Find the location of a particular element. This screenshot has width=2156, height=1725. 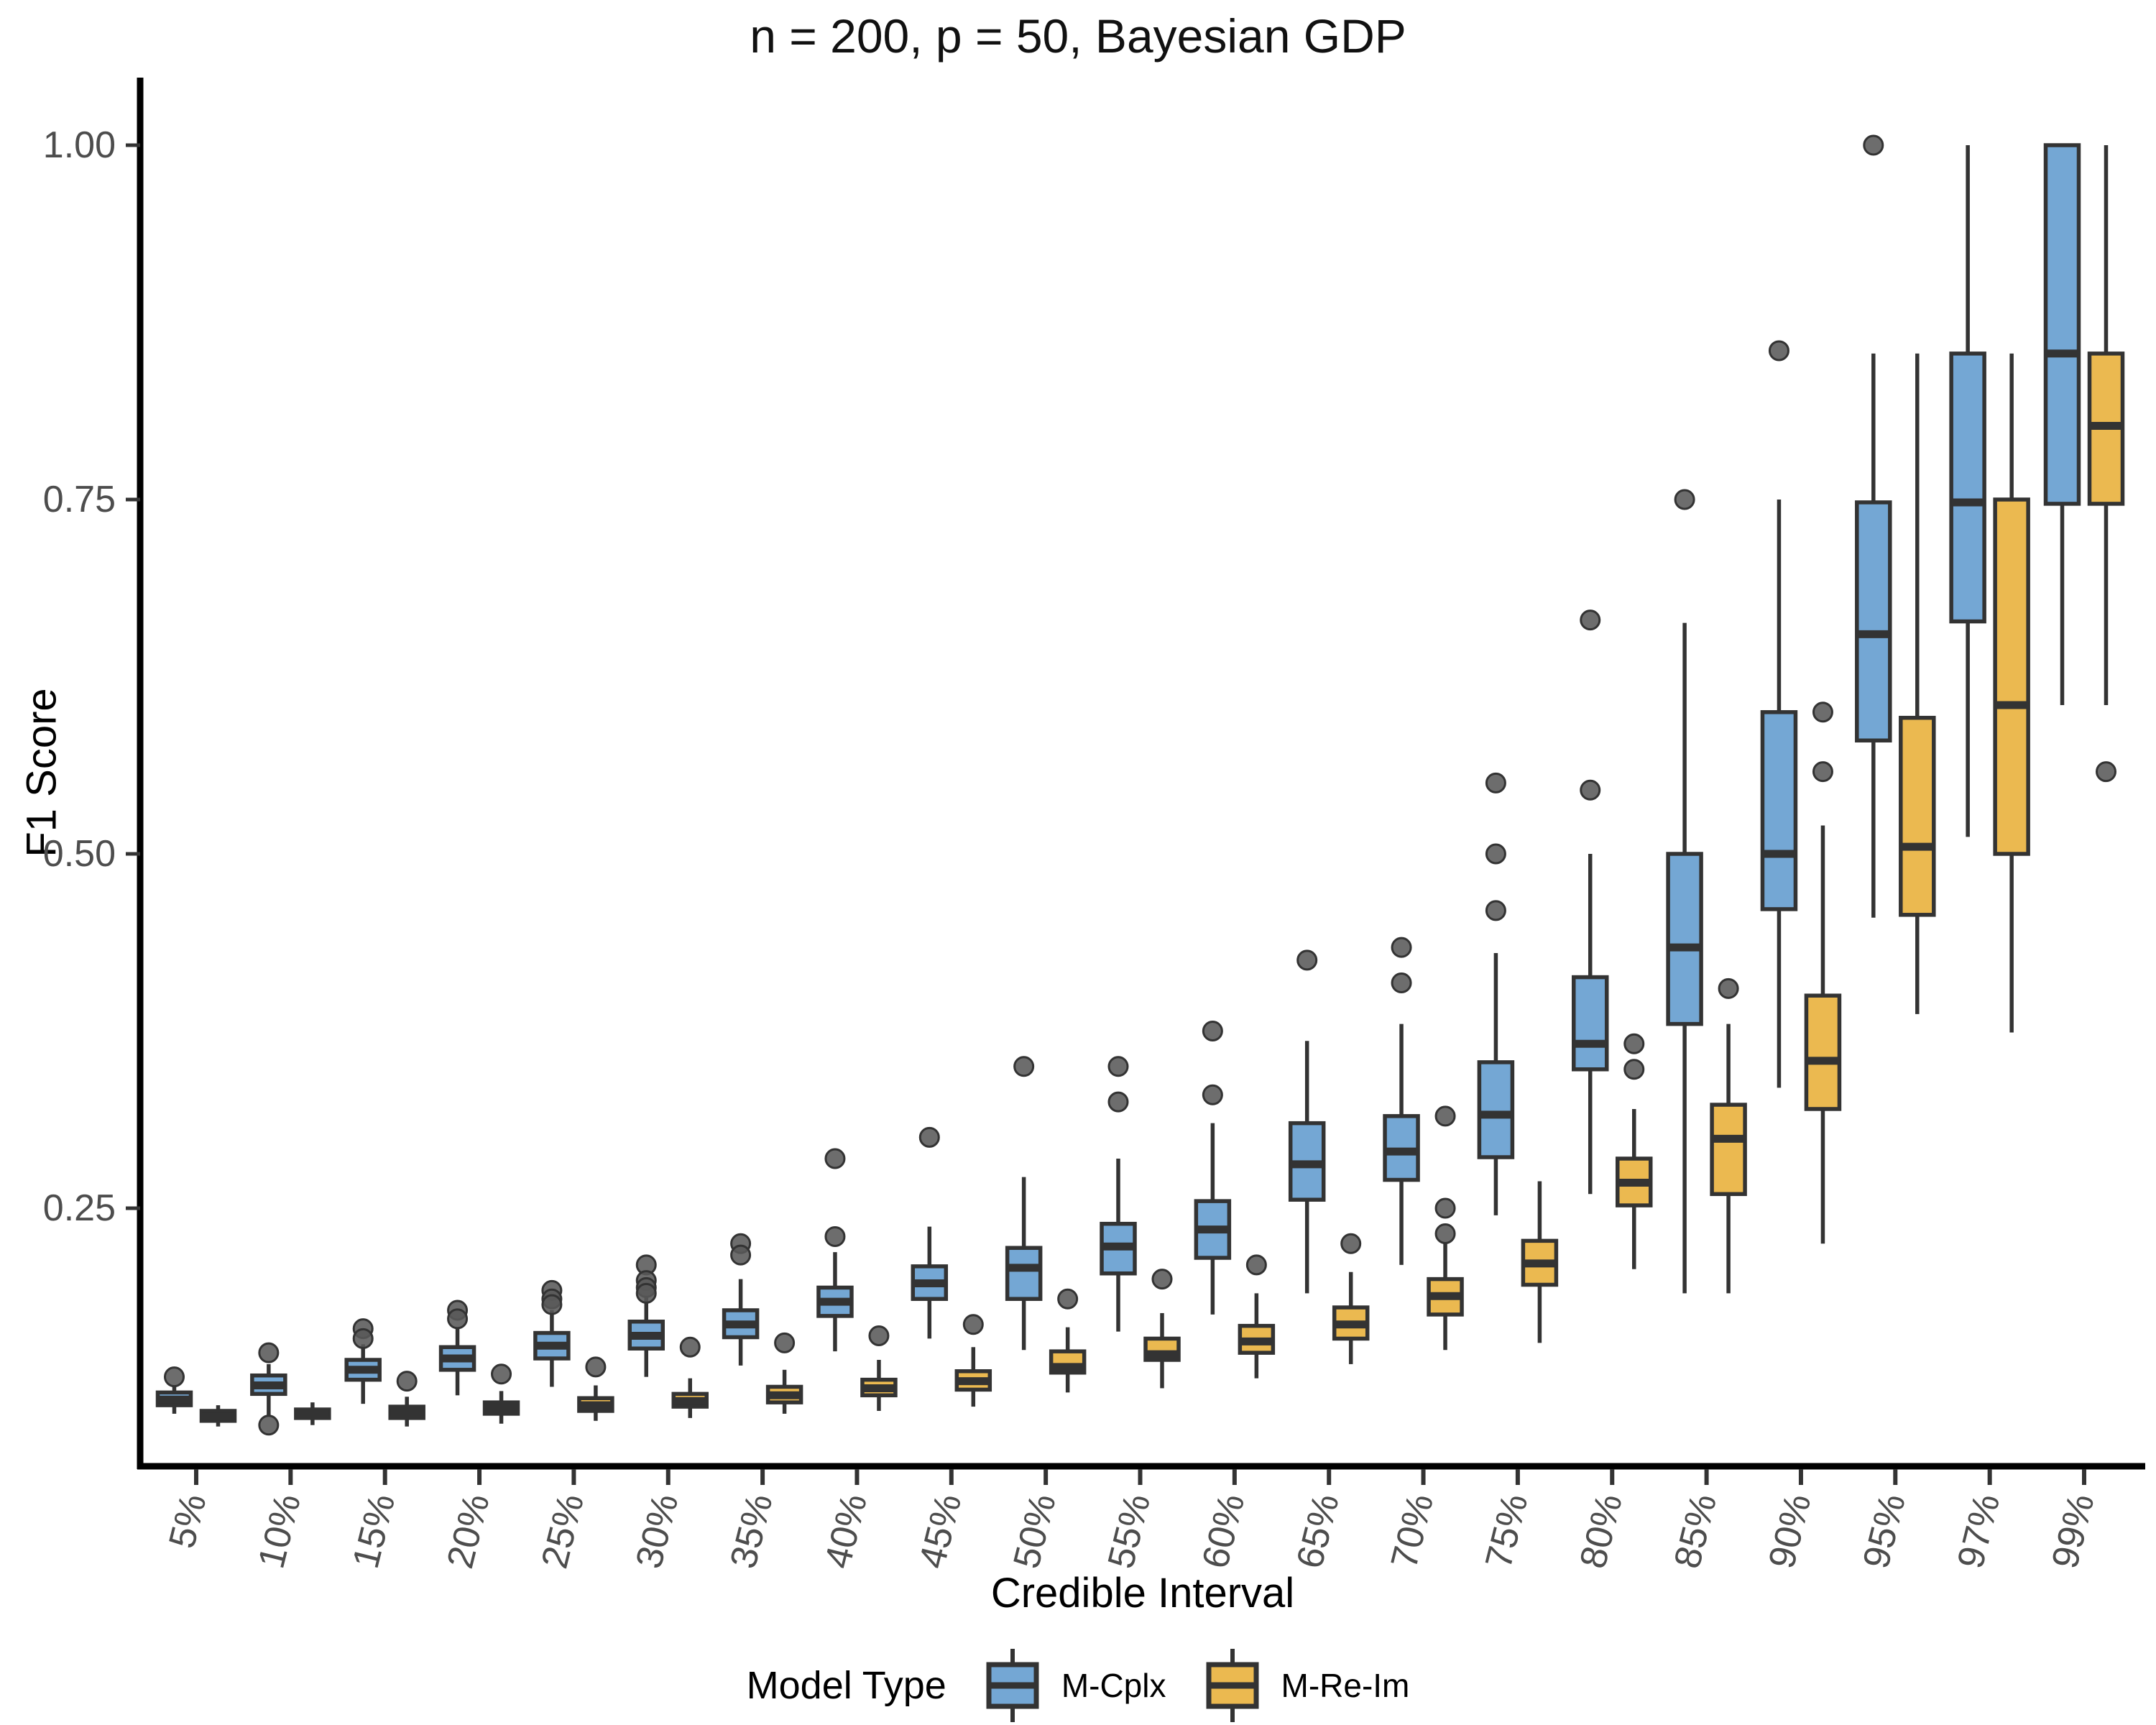

legend-item-m-re-im: M-Re-Im is located at coordinates (1304, 1685).